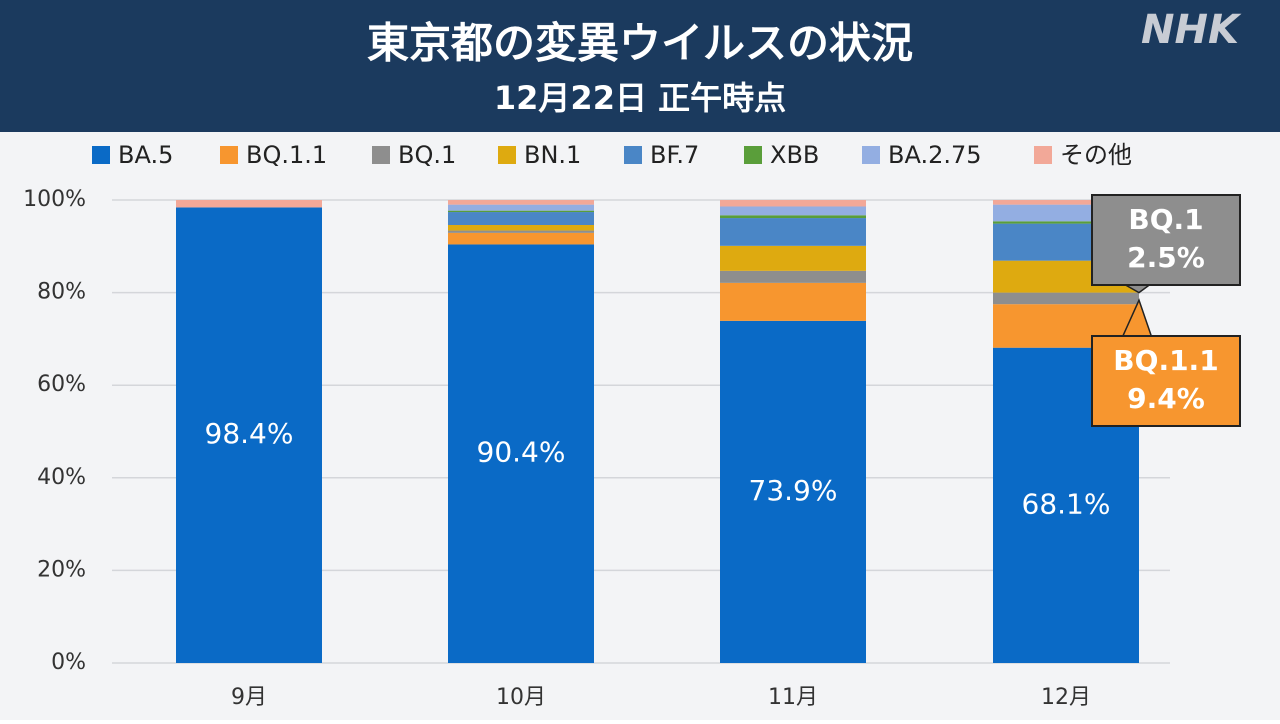 This screenshot has height=724, width=1280. I want to click on legend-label: BA.5, so click(145, 155).